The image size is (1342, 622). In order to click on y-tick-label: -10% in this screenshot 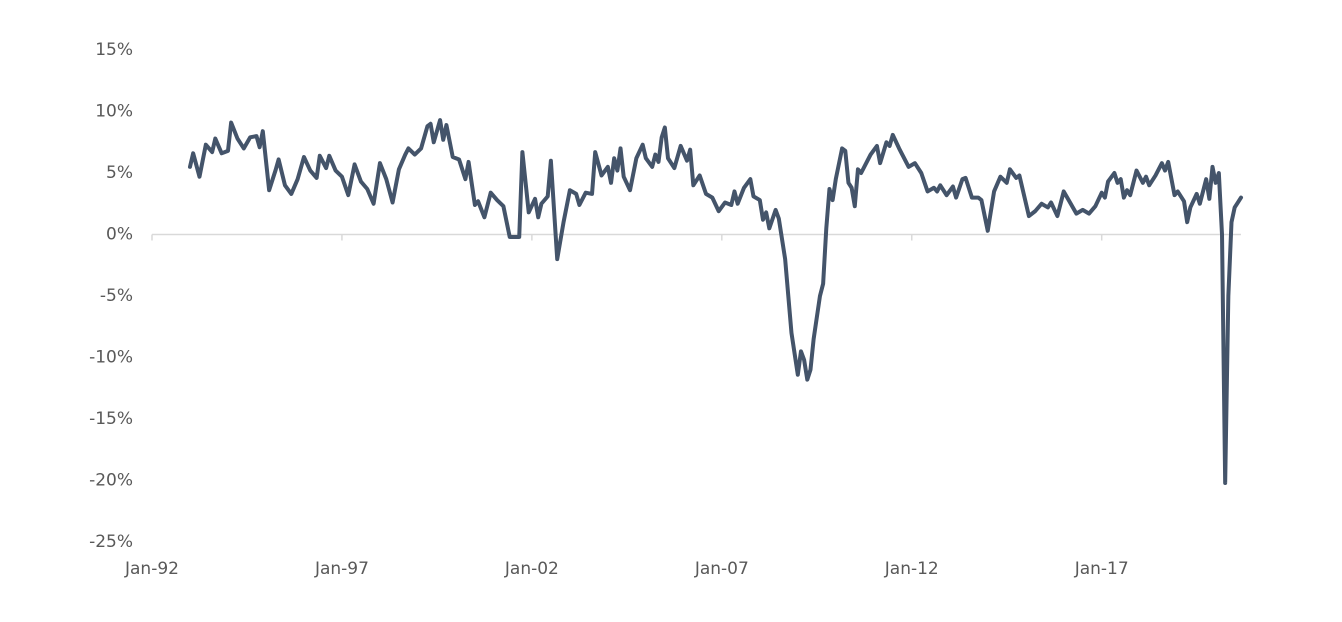, I will do `click(111, 358)`.